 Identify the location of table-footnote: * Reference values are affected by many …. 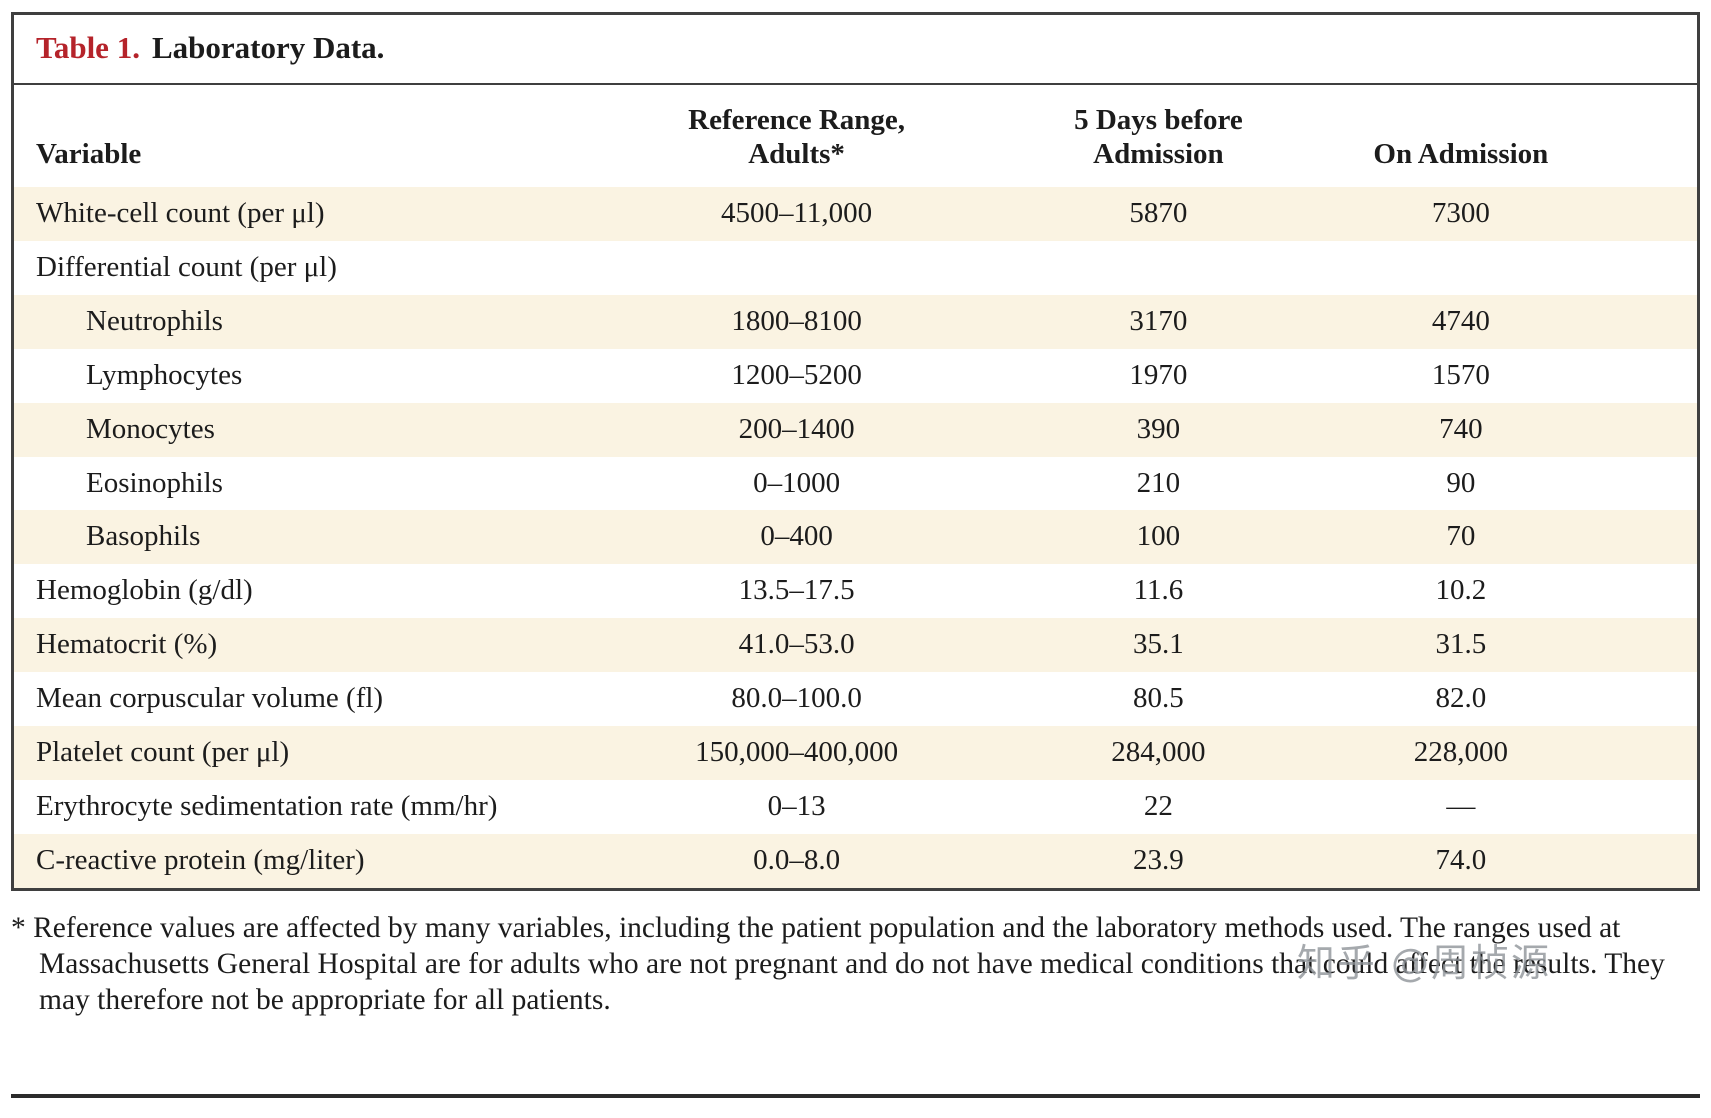
(838, 963).